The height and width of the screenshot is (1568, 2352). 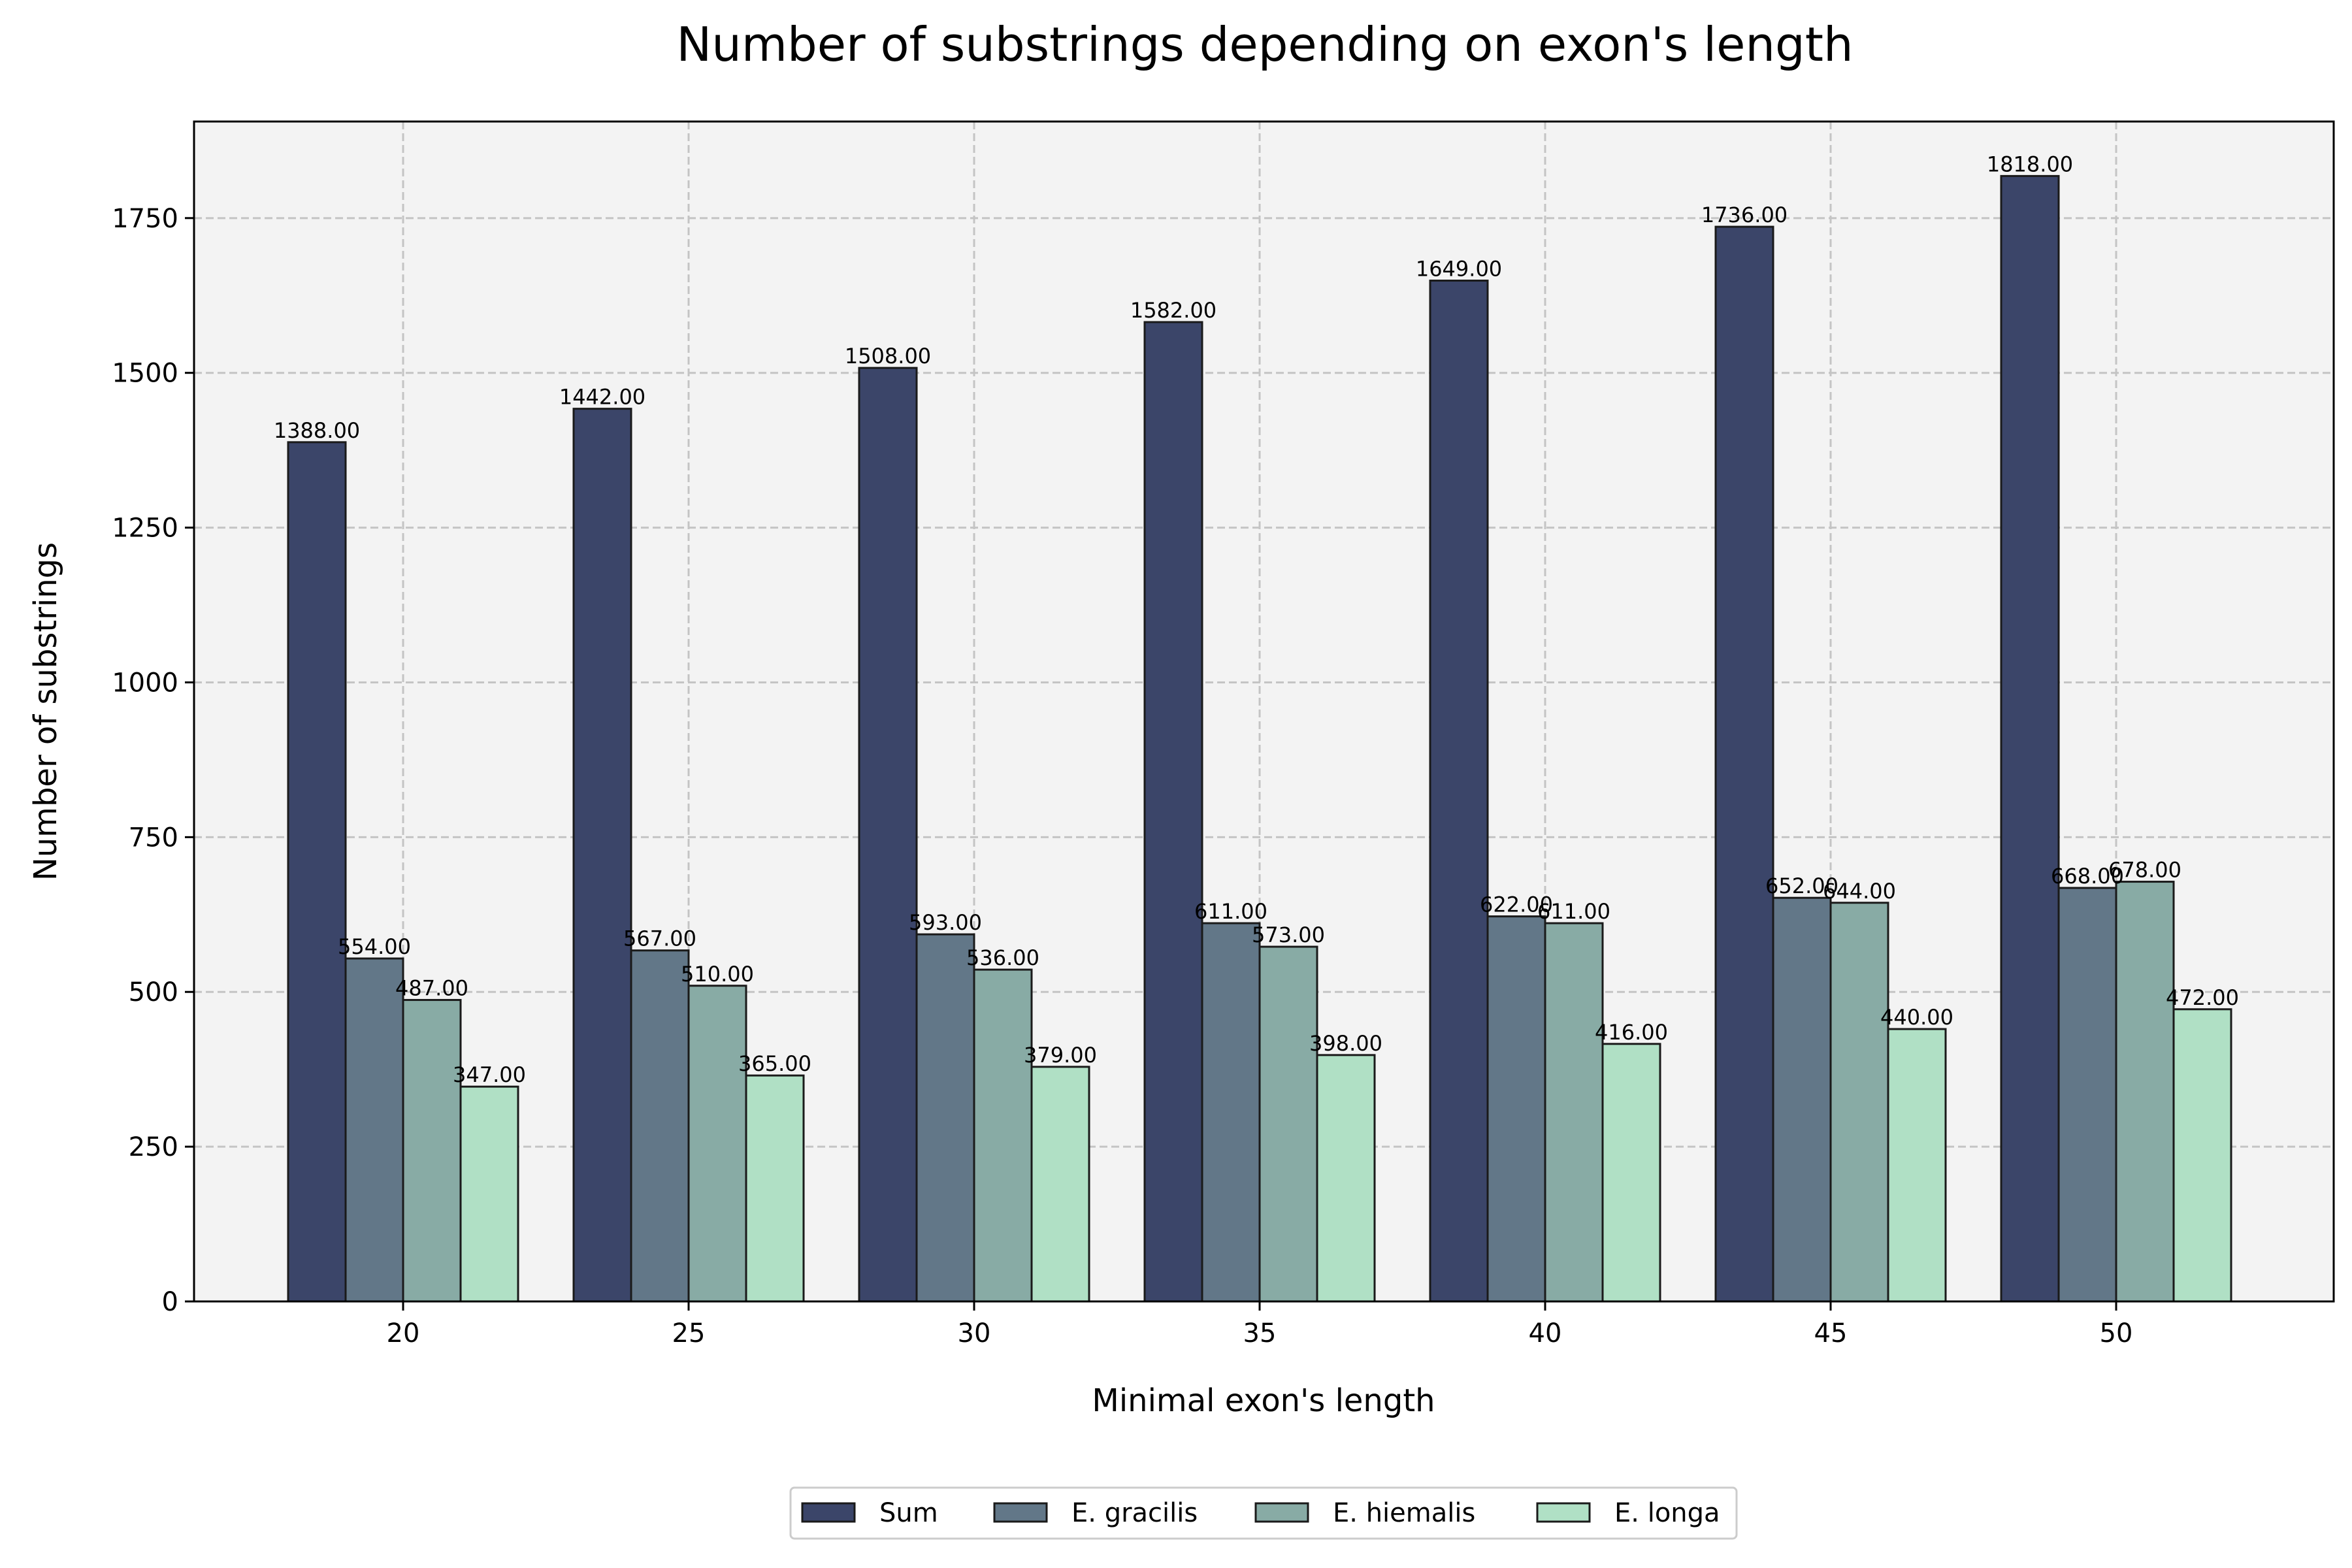 What do you see at coordinates (170, 1302) in the screenshot?
I see `y-tick-label: 0` at bounding box center [170, 1302].